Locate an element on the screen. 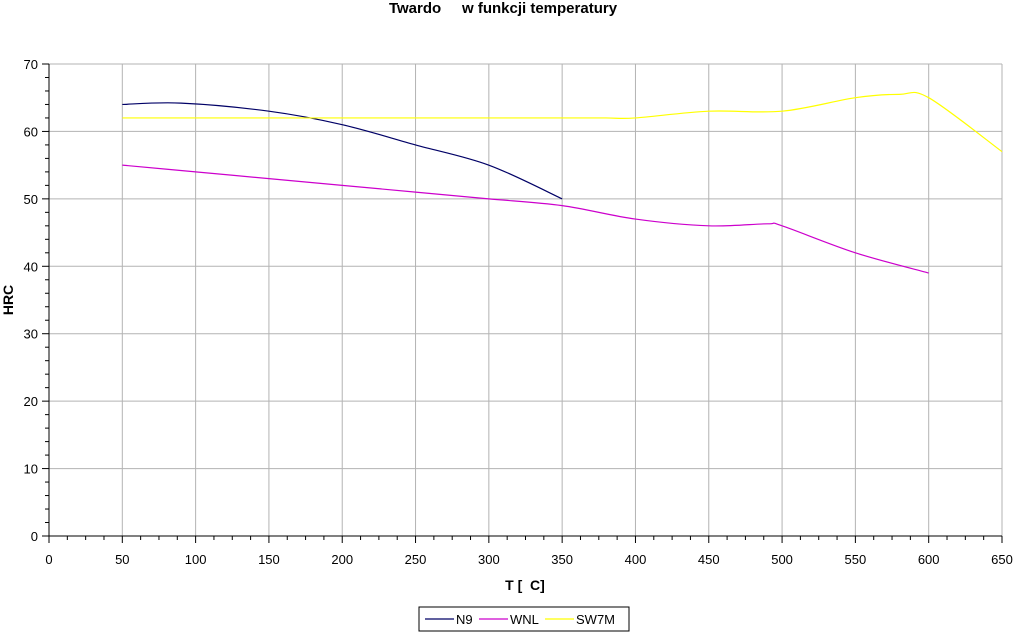 This screenshot has height=632, width=1015. y-axis-title: HRC is located at coordinates (8, 300).